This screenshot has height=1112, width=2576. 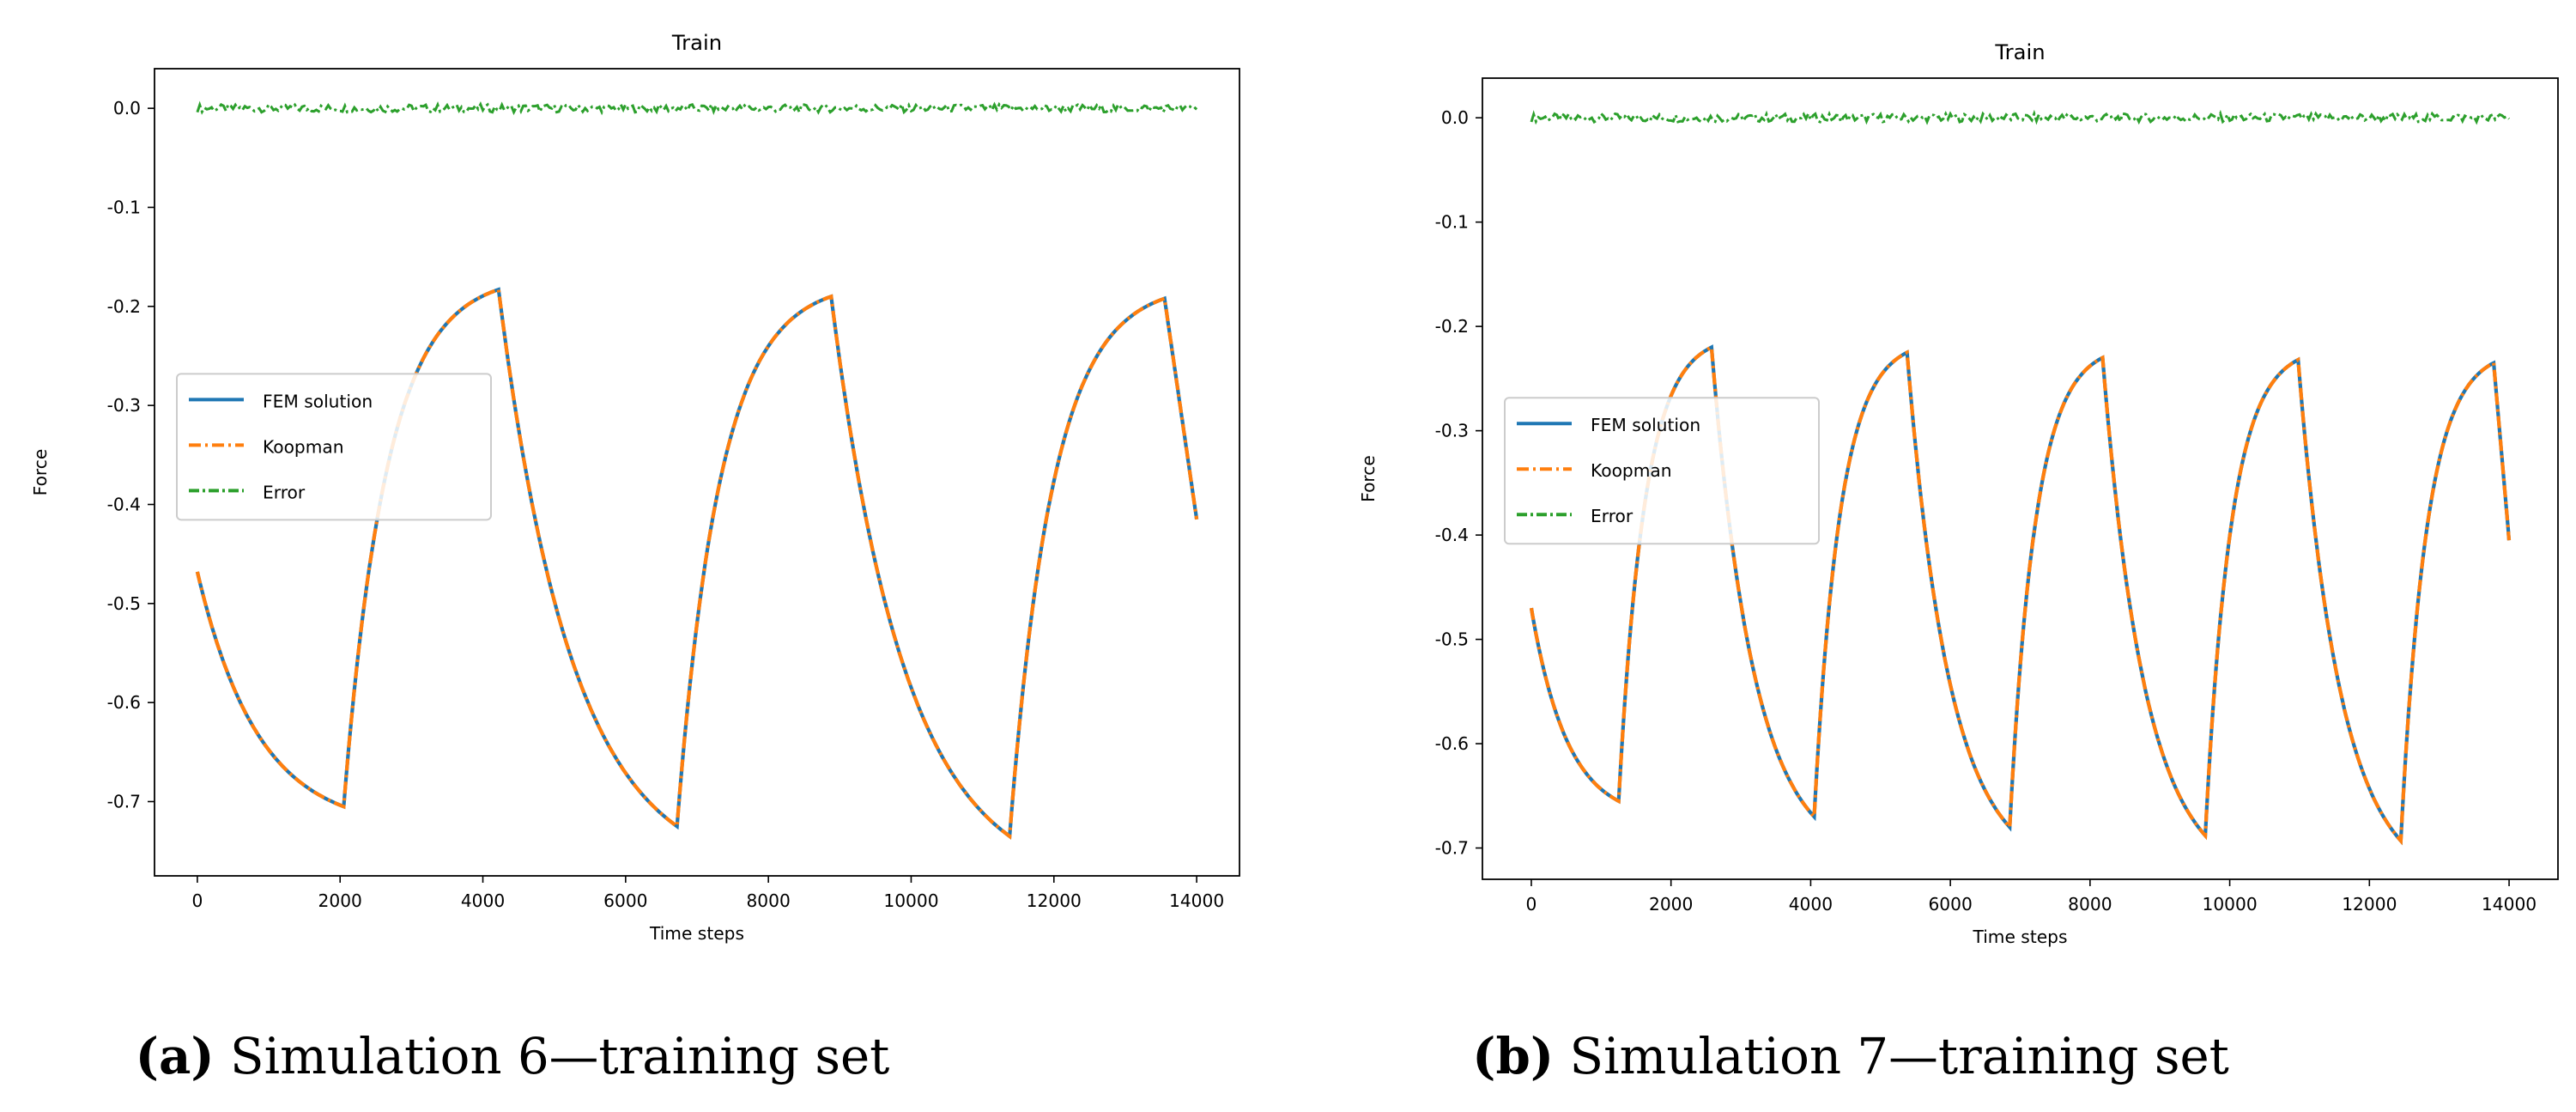 I want to click on panel-caption: (b) Simulation 7—training set, so click(x=1850, y=1056).